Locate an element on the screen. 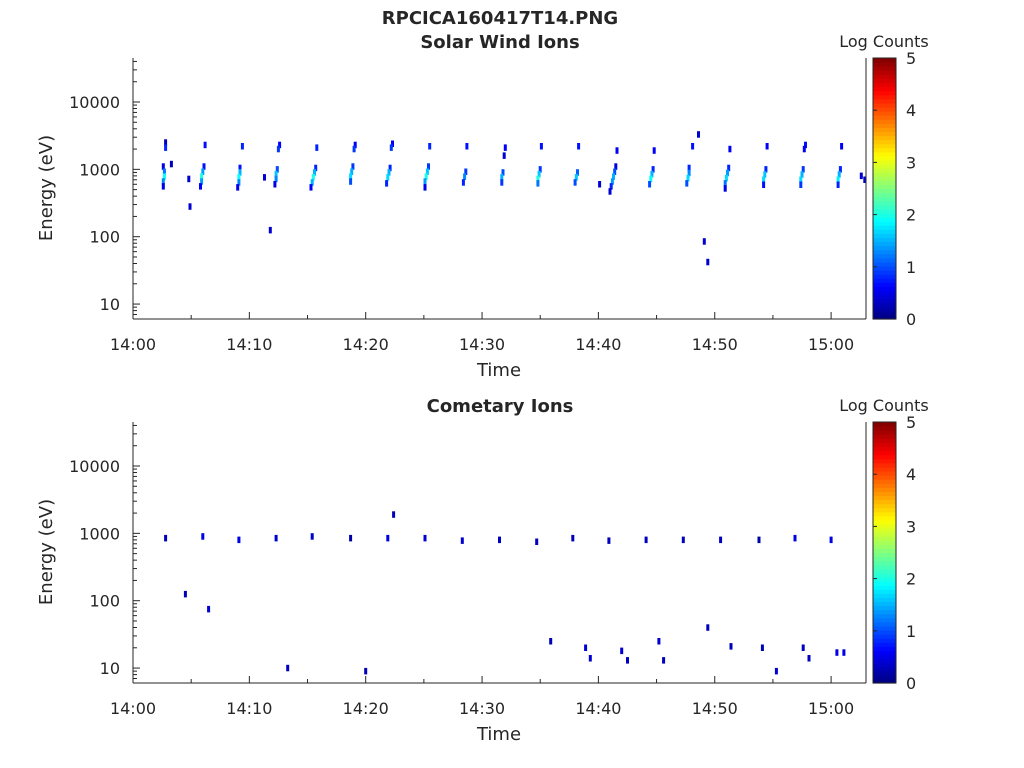  colorbar-frame is located at coordinates (884, 552).